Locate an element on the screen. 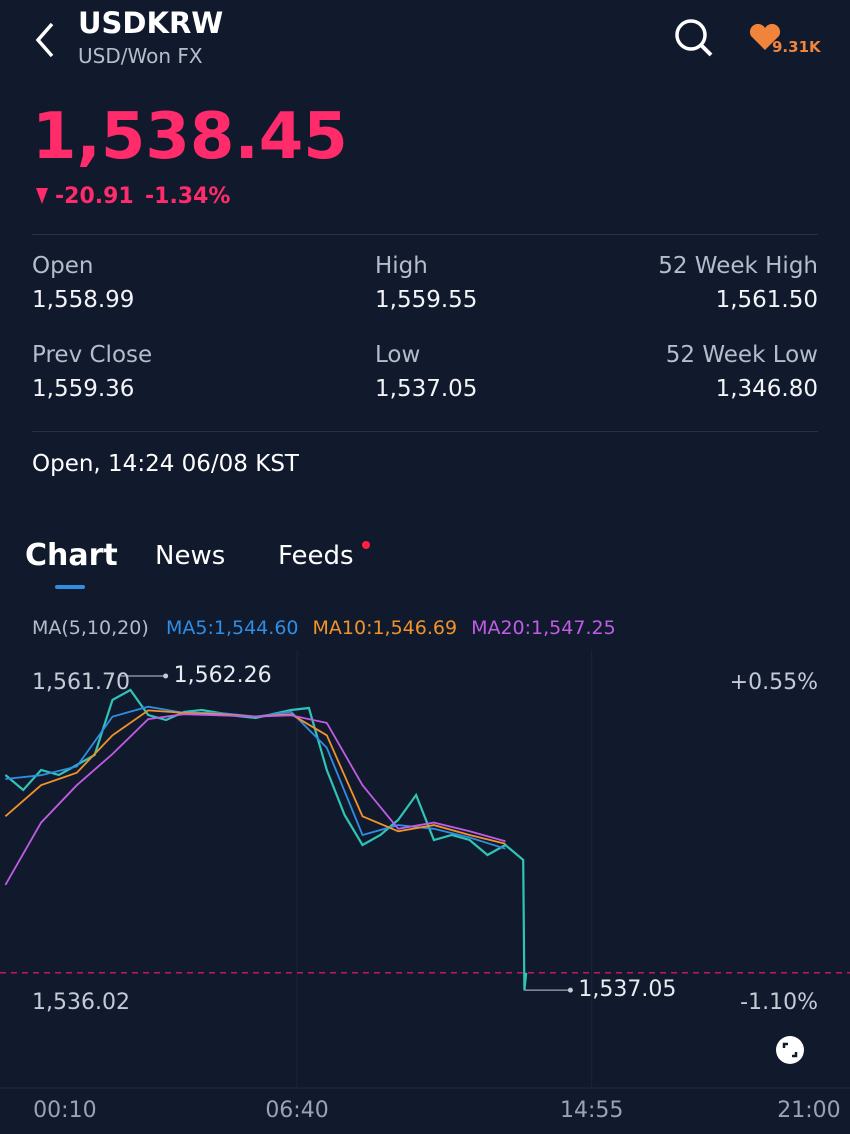  change: -20.91 is located at coordinates (94, 196).